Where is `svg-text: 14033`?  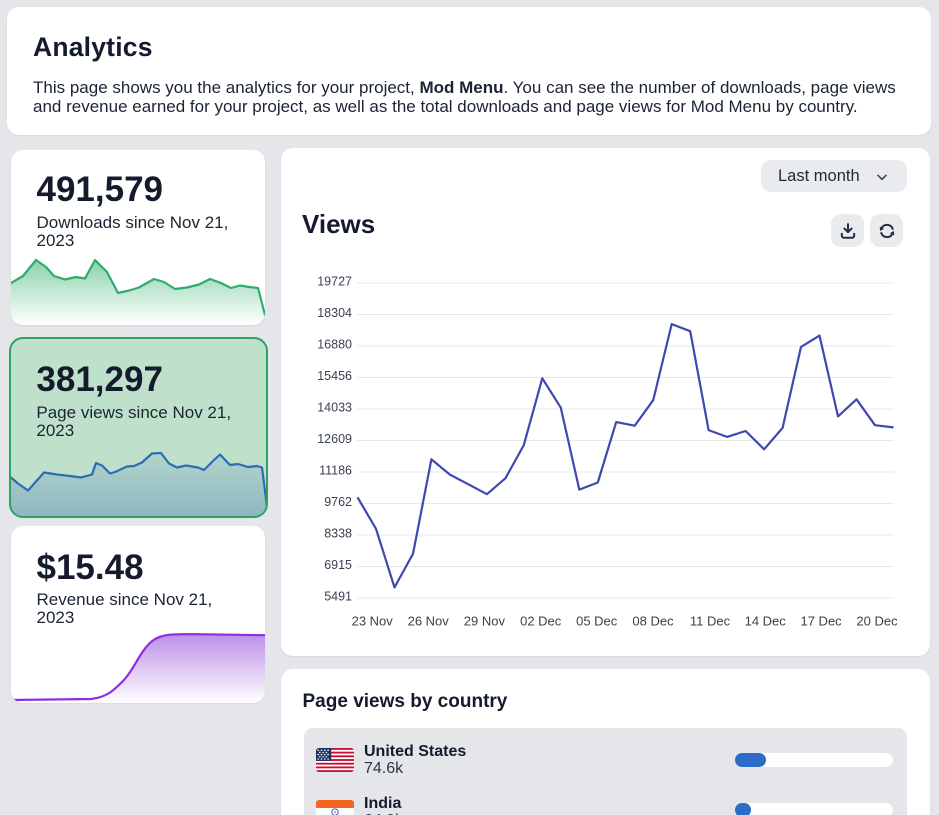 svg-text: 14033 is located at coordinates (334, 408).